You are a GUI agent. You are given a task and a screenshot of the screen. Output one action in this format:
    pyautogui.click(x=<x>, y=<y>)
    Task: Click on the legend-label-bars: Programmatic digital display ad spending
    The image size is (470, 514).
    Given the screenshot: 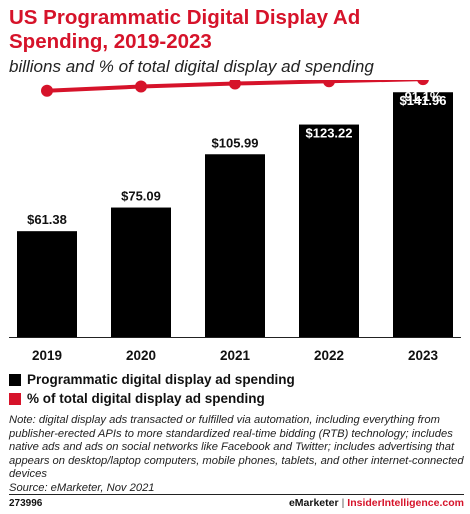 What is the action you would take?
    pyautogui.click(x=161, y=379)
    